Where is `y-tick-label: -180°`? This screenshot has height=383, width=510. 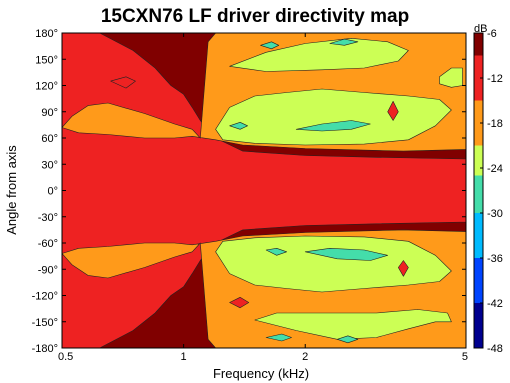
y-tick-label: -180° is located at coordinates (45, 349).